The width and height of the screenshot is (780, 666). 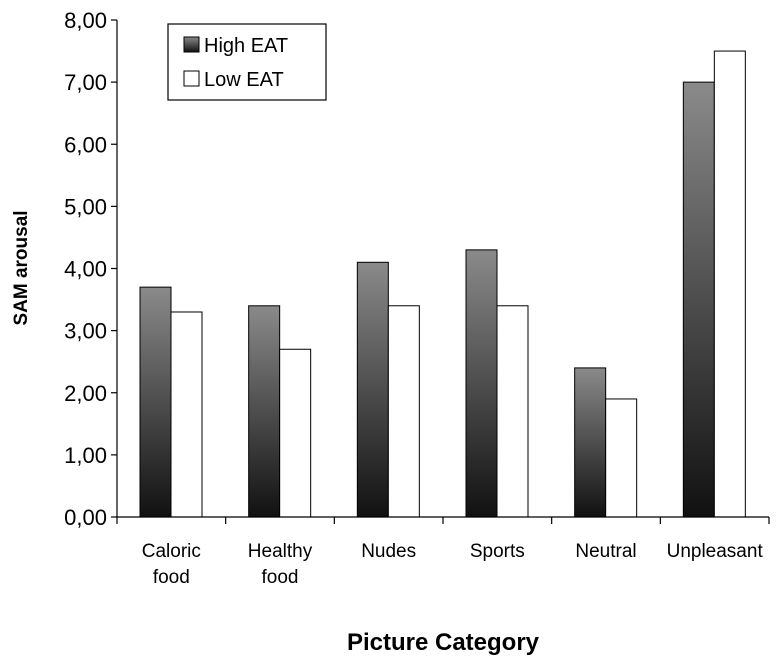 What do you see at coordinates (85, 269) in the screenshot?
I see `y-tick-label: 4,00` at bounding box center [85, 269].